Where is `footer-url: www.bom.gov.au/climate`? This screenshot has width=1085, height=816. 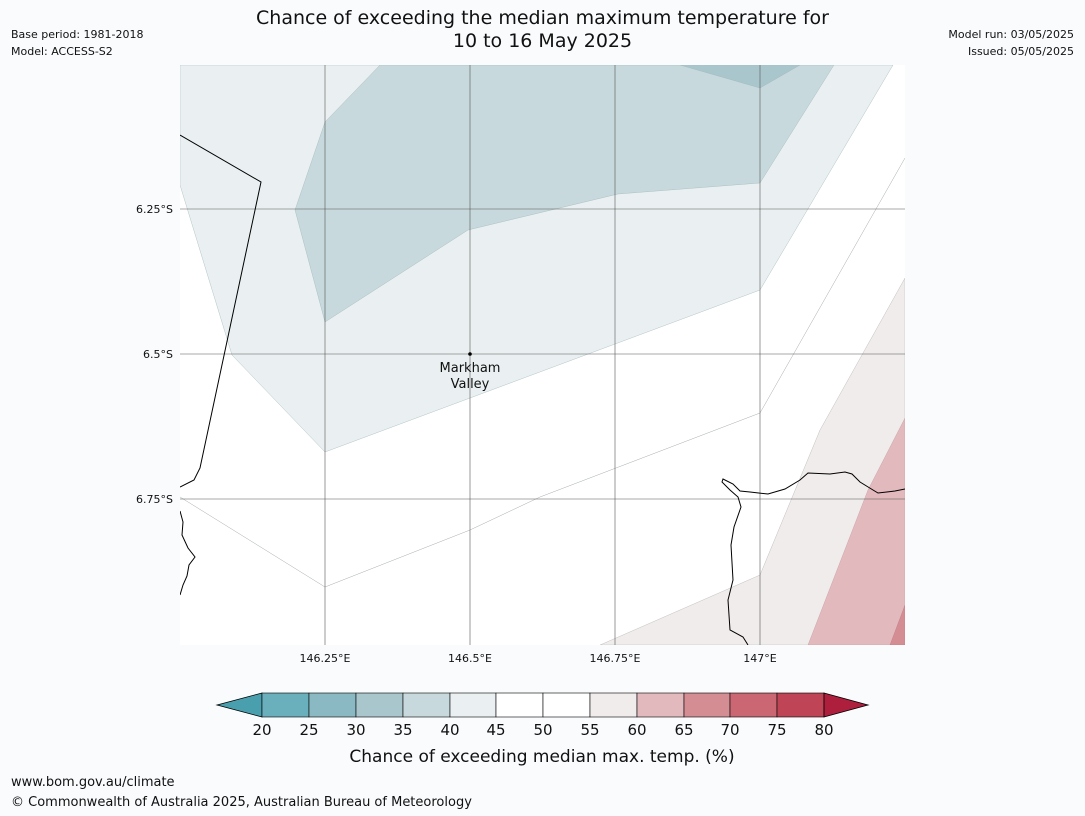 footer-url: www.bom.gov.au/climate is located at coordinates (93, 782).